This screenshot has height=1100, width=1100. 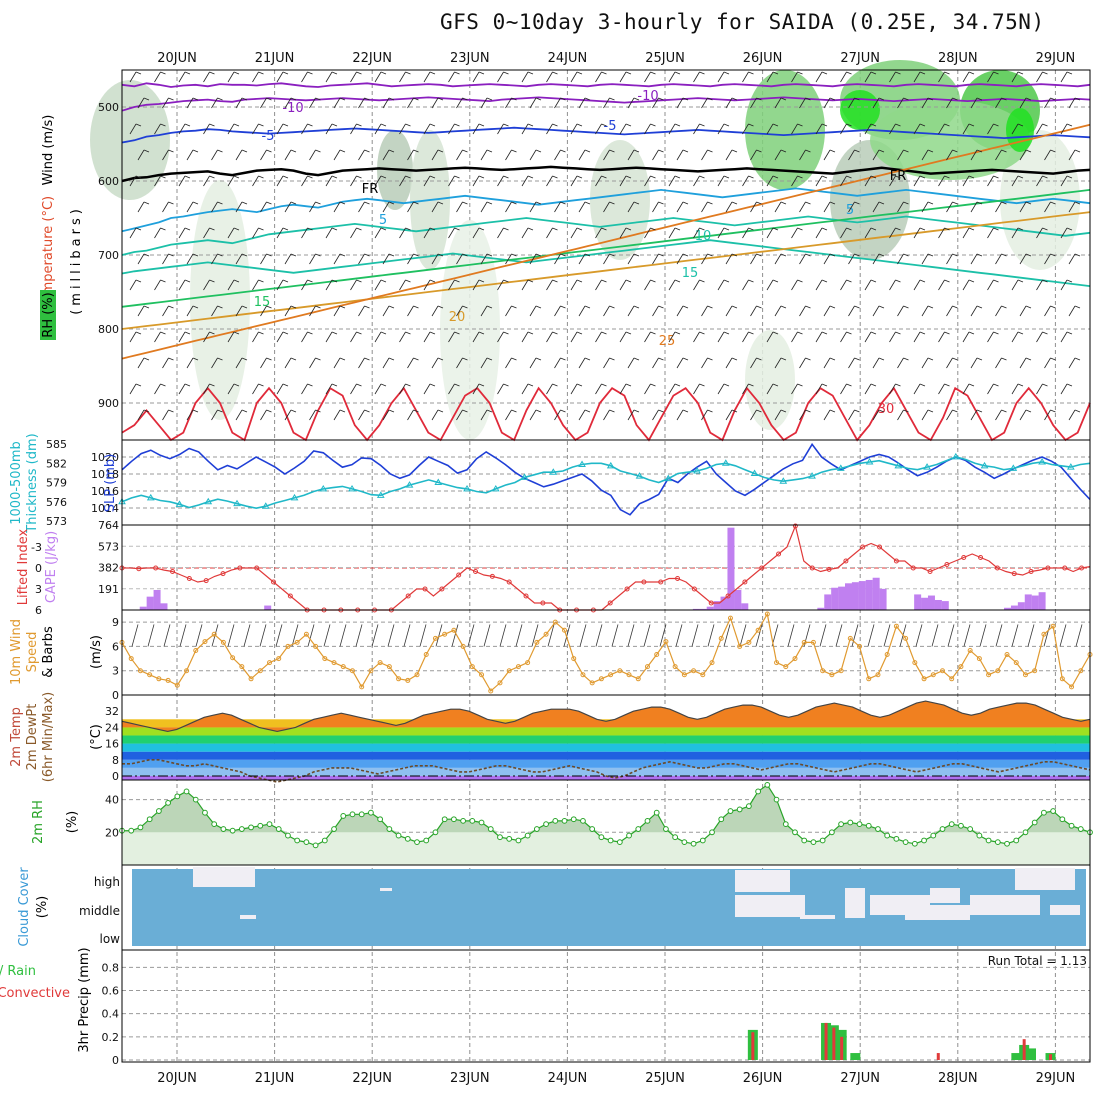 What do you see at coordinates (553, 471) in the screenshot?
I see `thickness-marker` at bounding box center [553, 471].